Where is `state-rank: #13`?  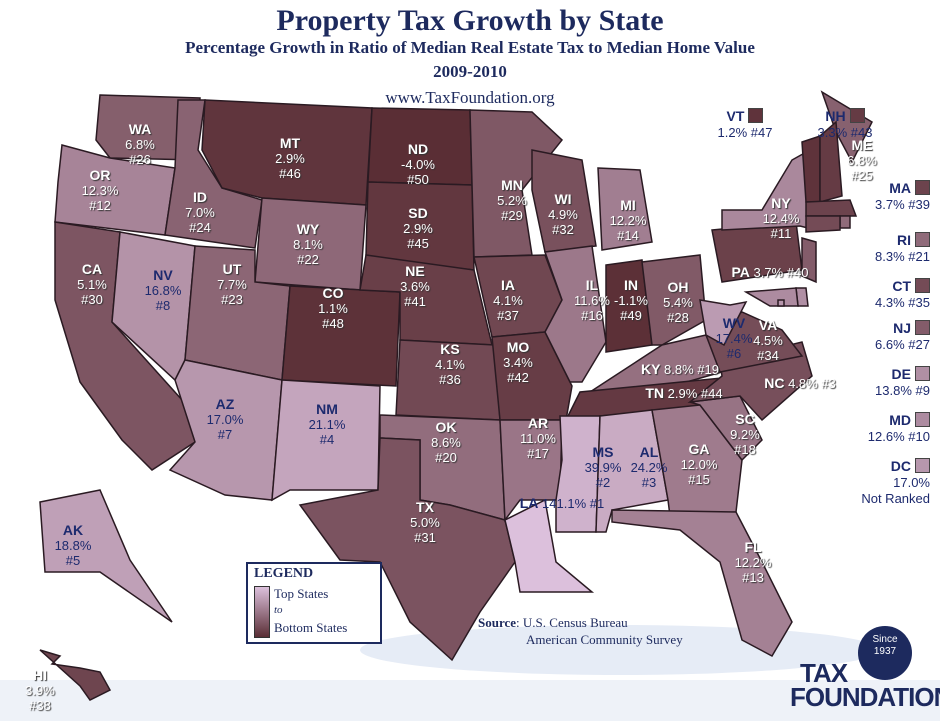
state-rank: #13 is located at coordinates (753, 577).